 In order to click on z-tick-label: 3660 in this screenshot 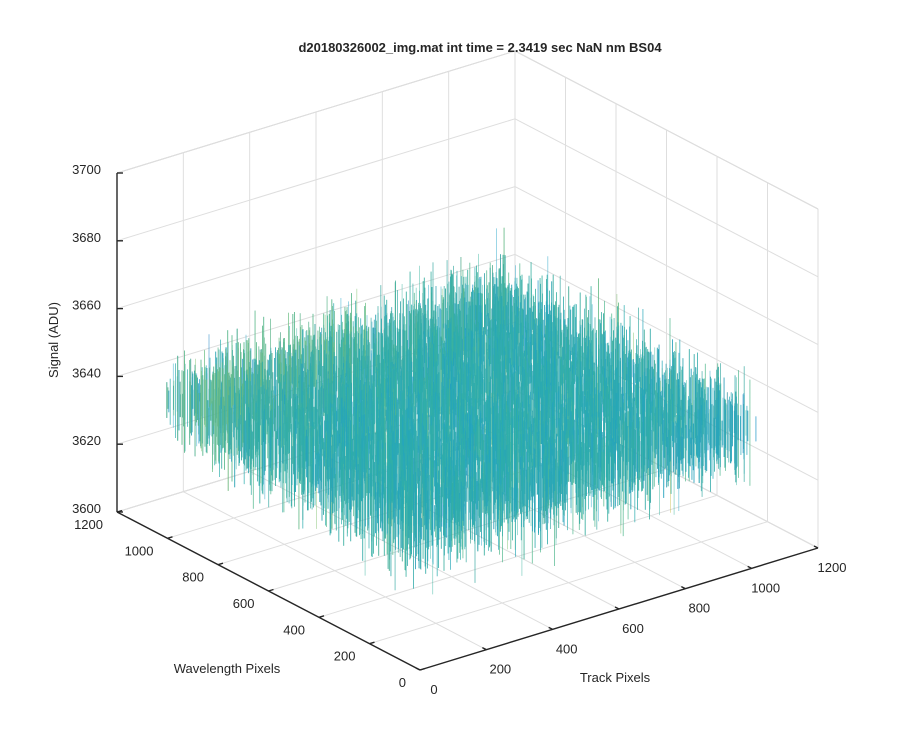, I will do `click(86, 305)`.